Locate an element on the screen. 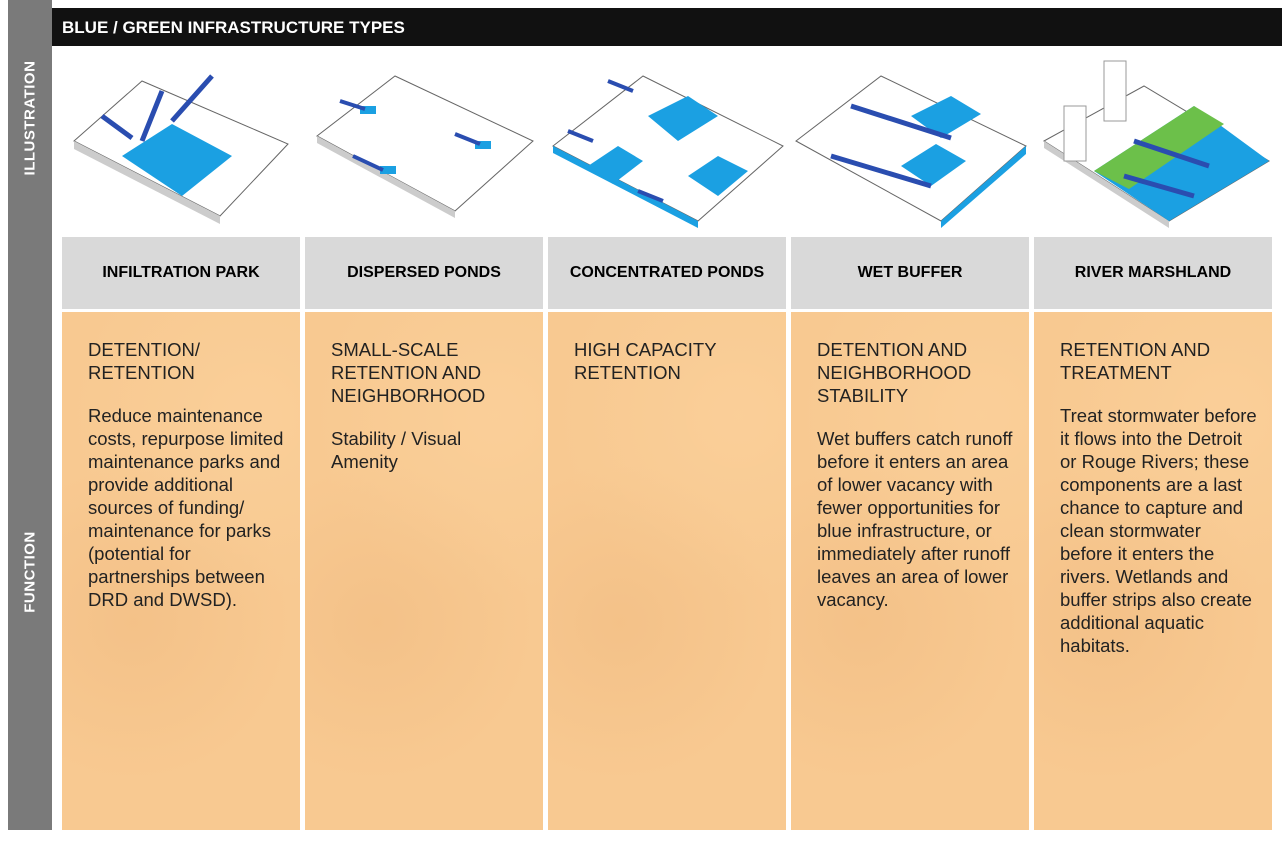 The image size is (1282, 850). function-heading: RETENTION AND TREATMENT is located at coordinates (1135, 361).